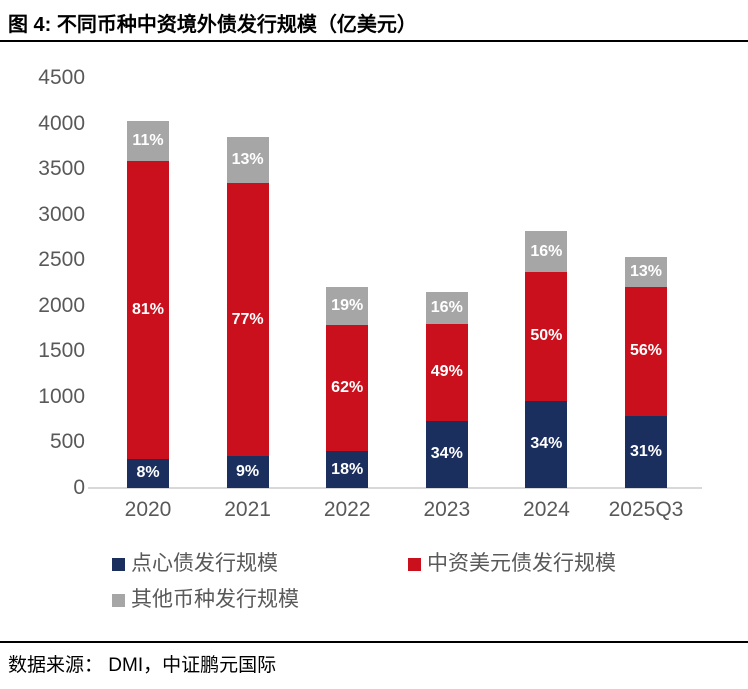 The image size is (748, 689). I want to click on bar-segment-usd-2021: 77%, so click(247, 320).